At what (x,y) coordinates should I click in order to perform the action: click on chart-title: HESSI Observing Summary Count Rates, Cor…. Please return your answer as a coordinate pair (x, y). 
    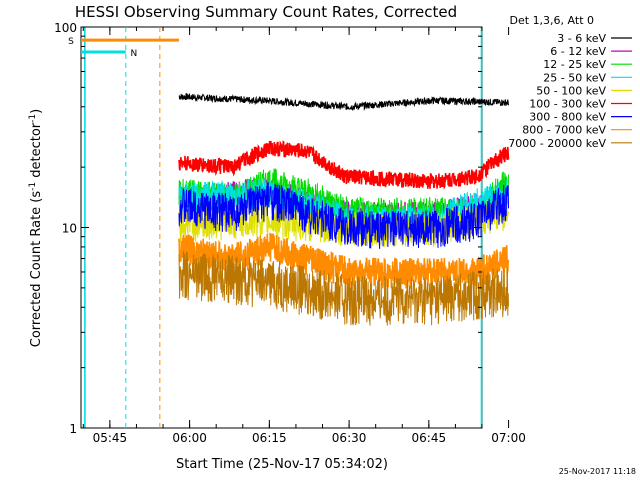
    Looking at the image, I should click on (266, 12).